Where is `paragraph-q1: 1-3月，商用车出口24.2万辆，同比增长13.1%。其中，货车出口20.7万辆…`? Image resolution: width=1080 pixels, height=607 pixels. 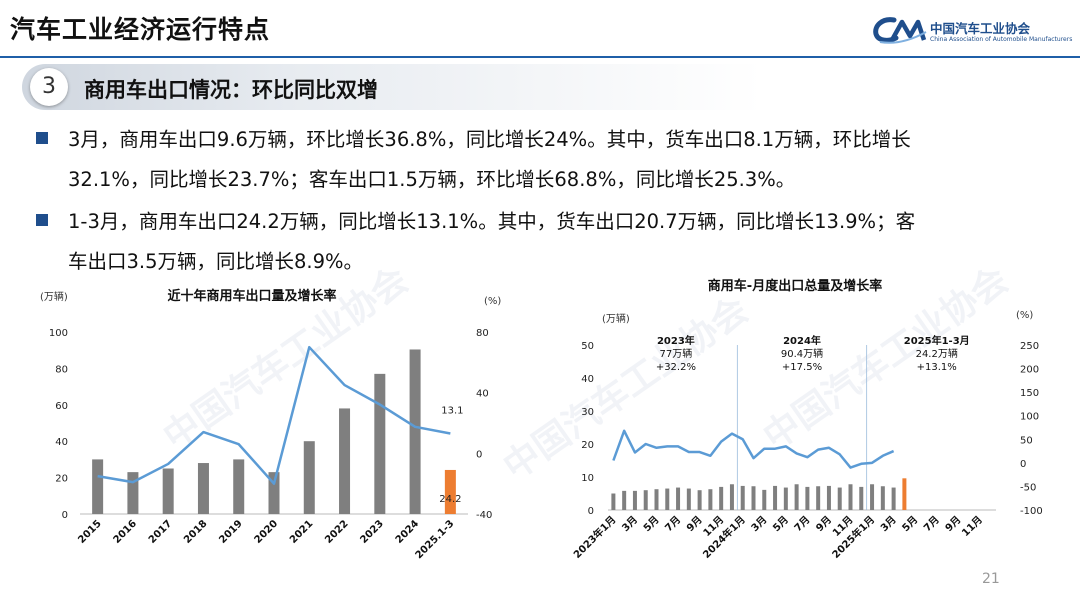
paragraph-q1: 1-3月，商用车出口24.2万辆，同比增长13.1%。其中，货车出口20.7万辆… is located at coordinates (546, 242).